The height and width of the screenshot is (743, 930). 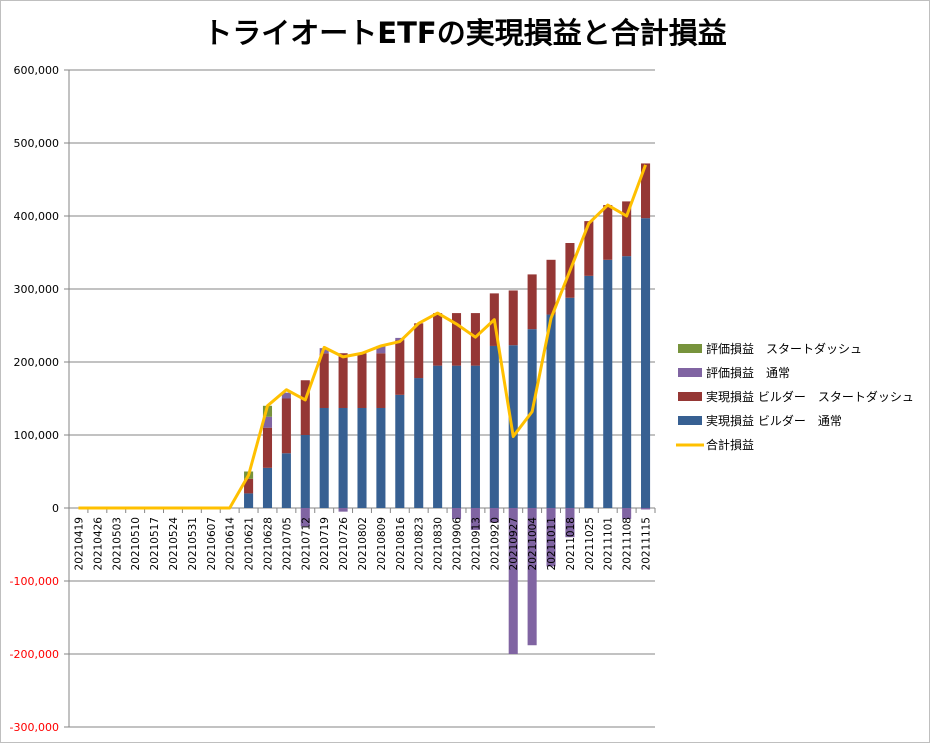 I want to click on y-tick-label: 300,000, so click(x=37, y=289).